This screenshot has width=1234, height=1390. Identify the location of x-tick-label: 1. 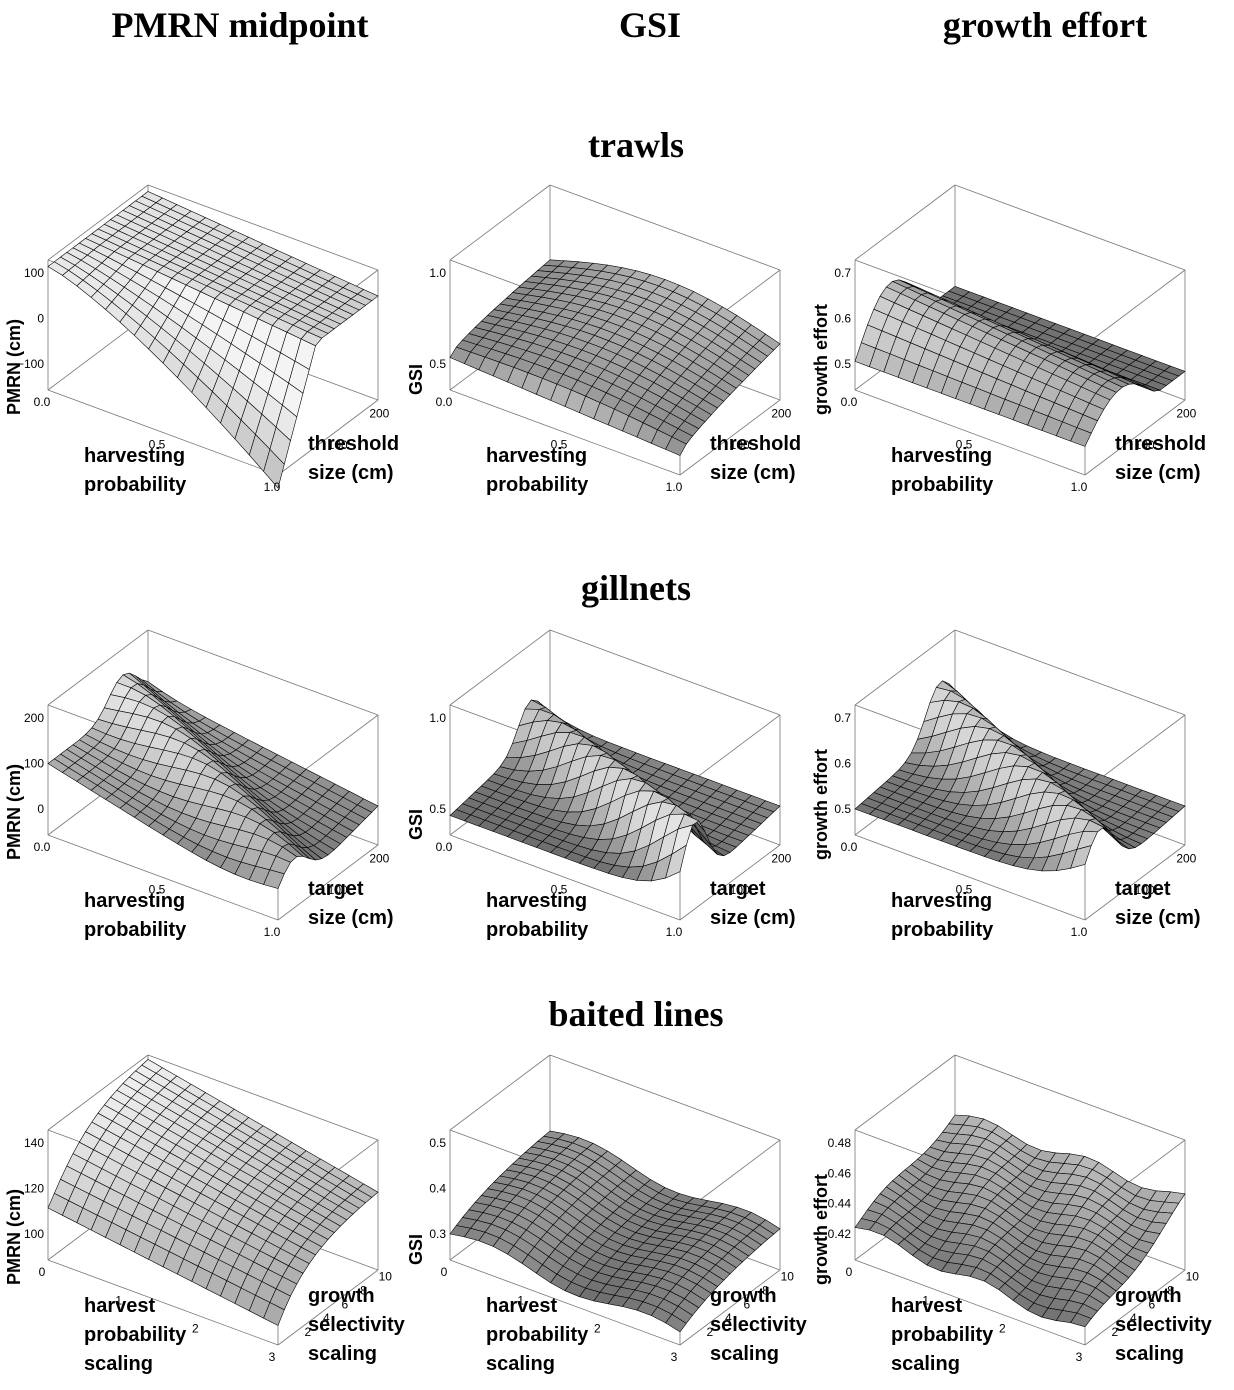
(118, 1300).